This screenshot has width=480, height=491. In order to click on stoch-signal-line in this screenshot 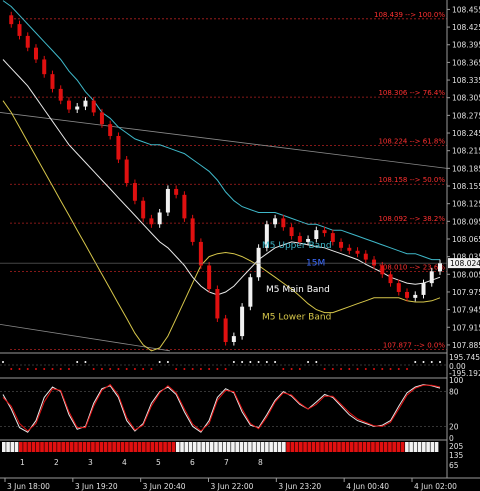, I will do `click(221, 407)`.